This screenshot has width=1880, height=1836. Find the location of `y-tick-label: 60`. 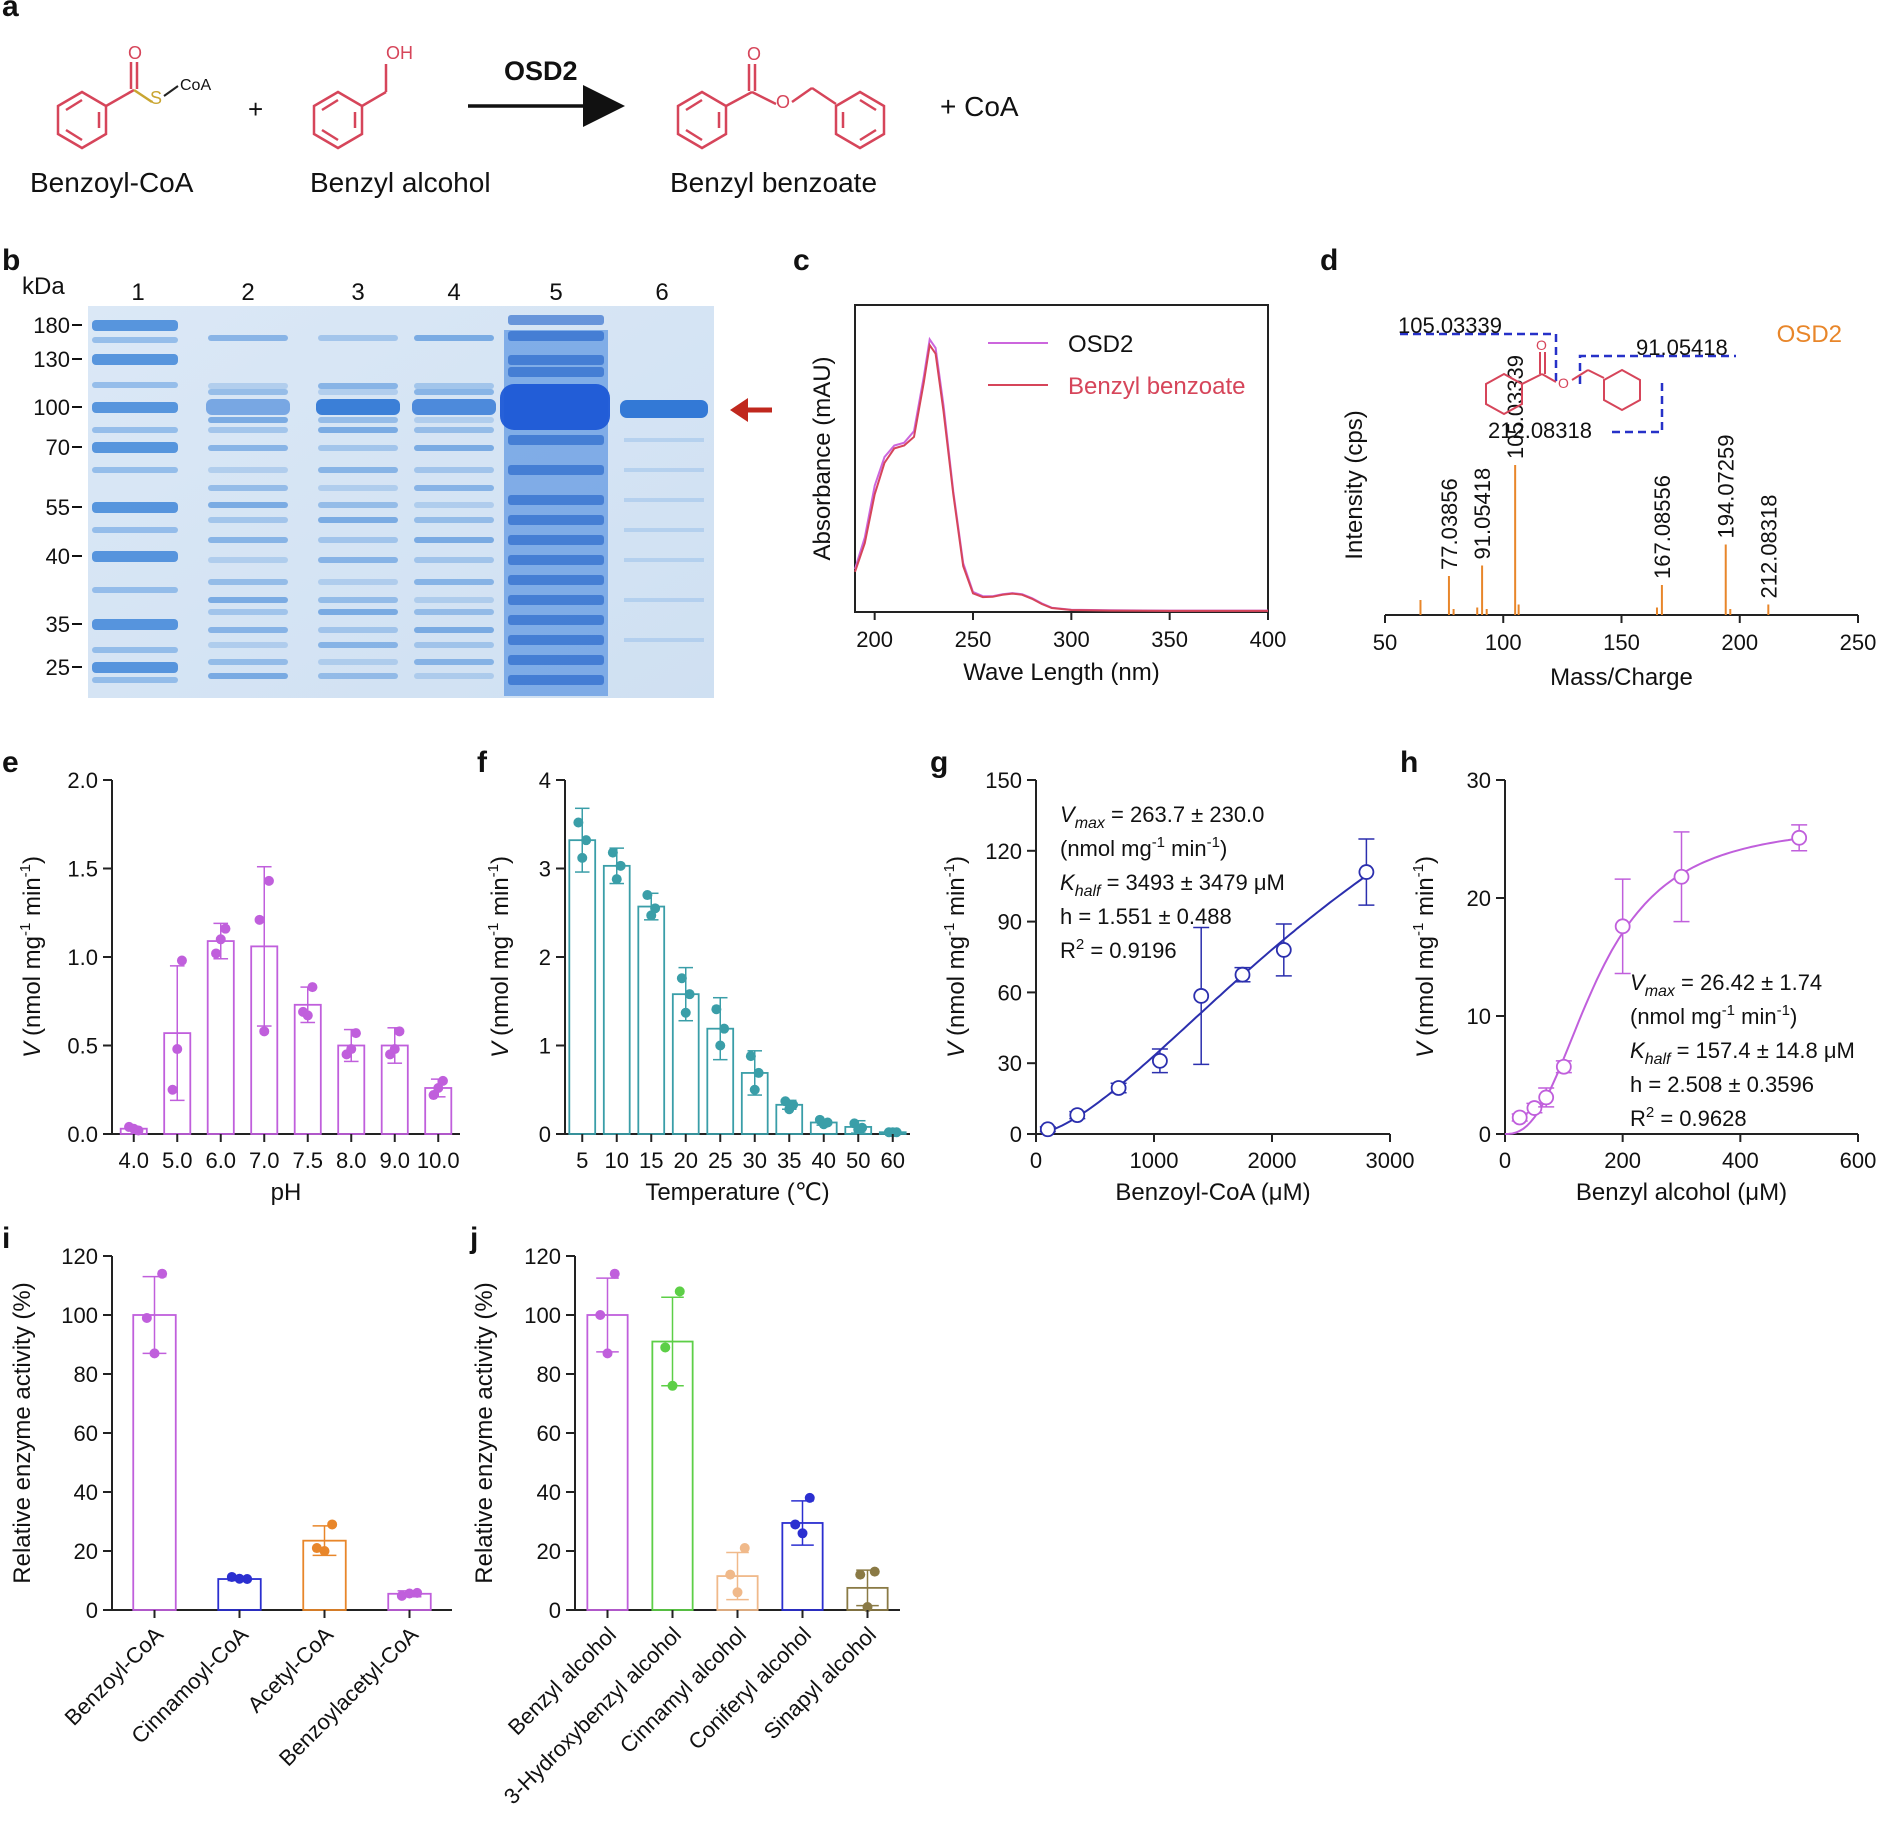

y-tick-label: 60 is located at coordinates (86, 1433).